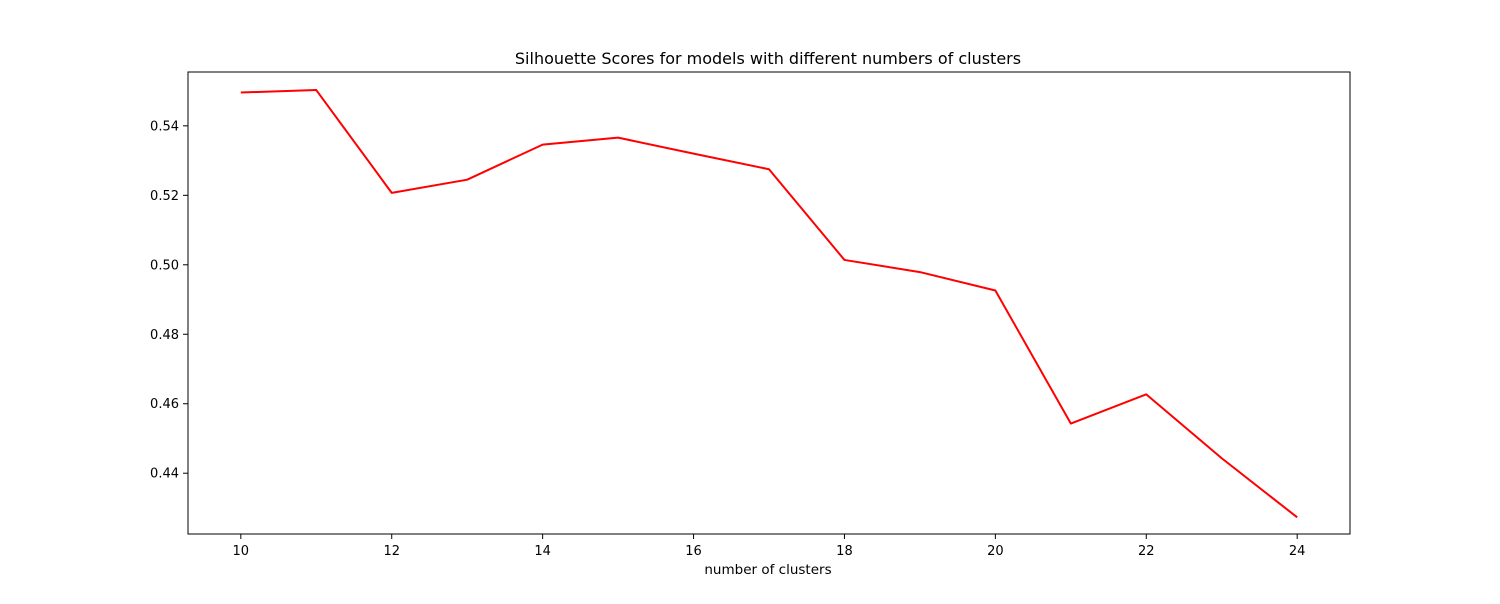 Image resolution: width=1500 pixels, height=604 pixels. What do you see at coordinates (767, 570) in the screenshot?
I see `x-axis-label: number of clusters` at bounding box center [767, 570].